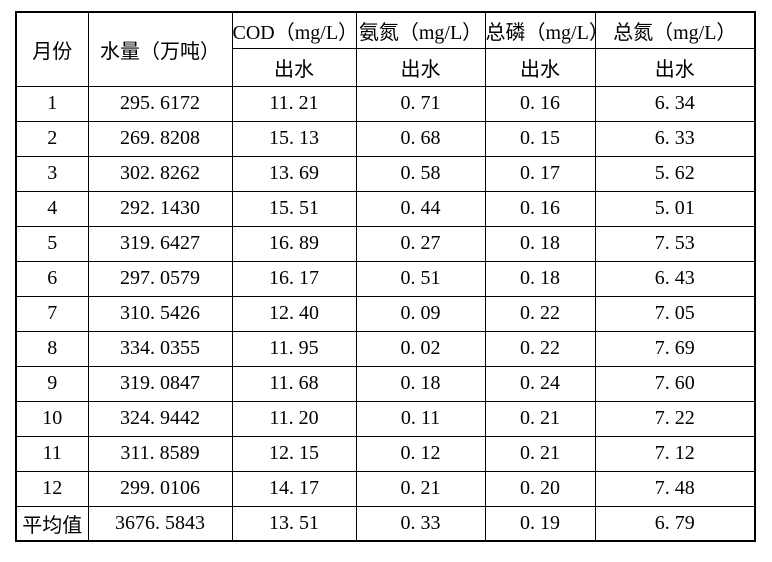 The image size is (772, 562). I want to click on table-row: 8 334. 0355 11. 95 0. 02 0. 22 7. 69, so click(385, 348).